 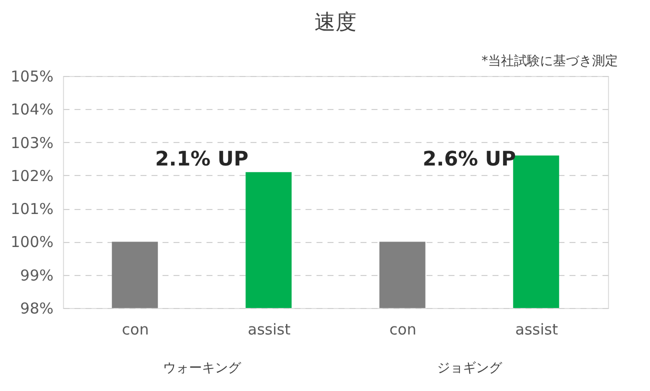 What do you see at coordinates (32, 242) in the screenshot?
I see `y-tick-label: 100%` at bounding box center [32, 242].